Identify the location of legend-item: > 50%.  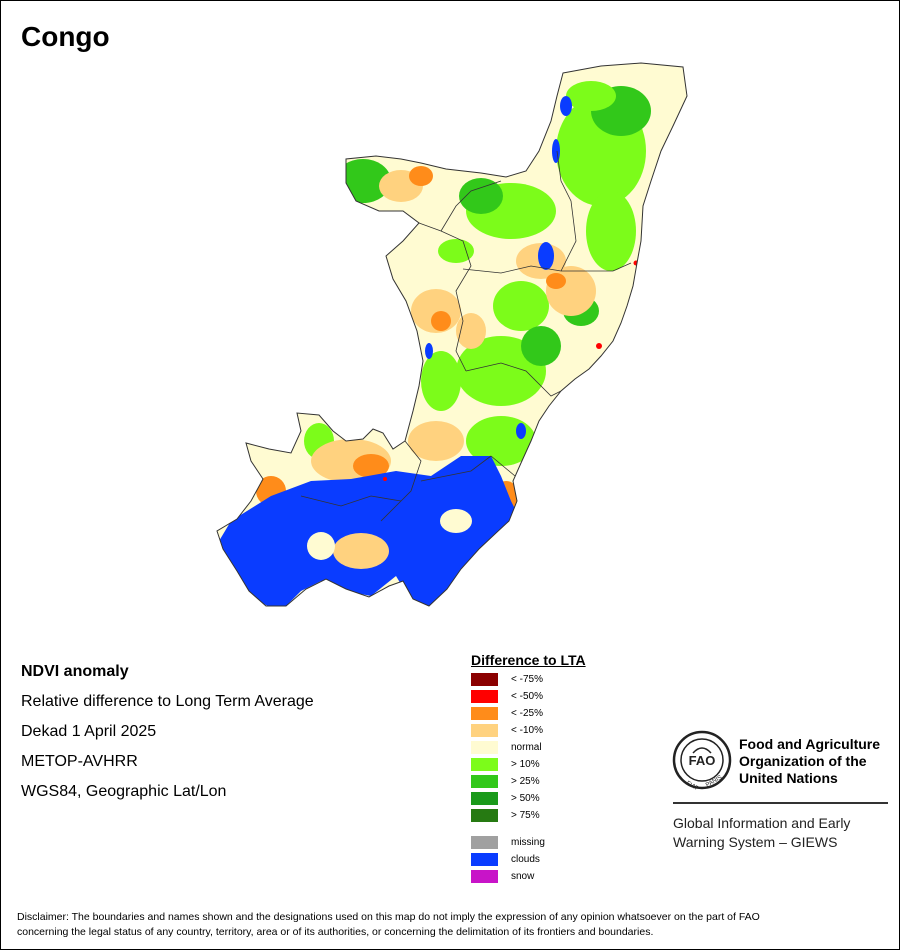
(505, 798).